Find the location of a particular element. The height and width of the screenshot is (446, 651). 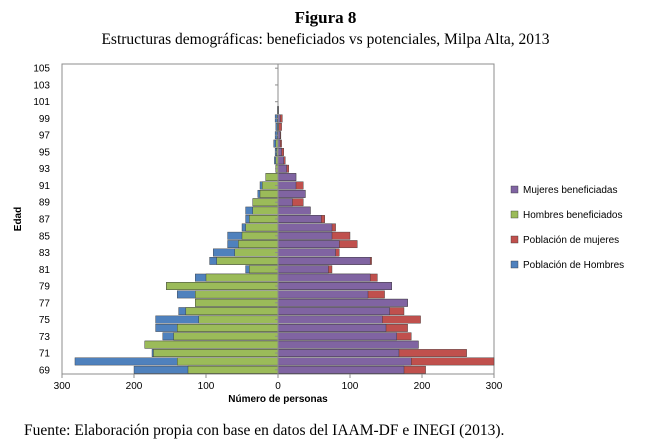

y-tick-label-103: 103 is located at coordinates (41, 85).